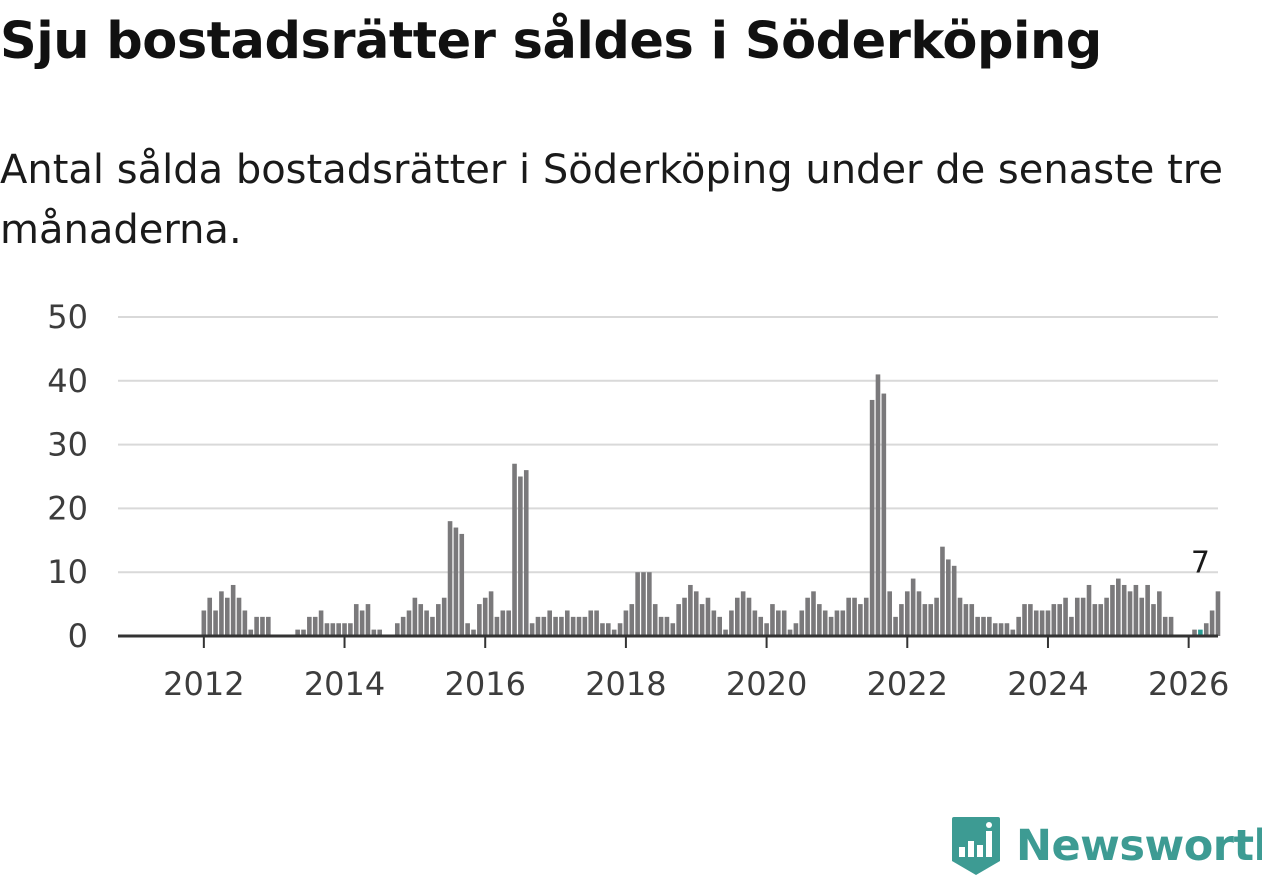 Image resolution: width=1262 pixels, height=879 pixels. What do you see at coordinates (67, 445) in the screenshot?
I see `y-tick-label-30: 30` at bounding box center [67, 445].